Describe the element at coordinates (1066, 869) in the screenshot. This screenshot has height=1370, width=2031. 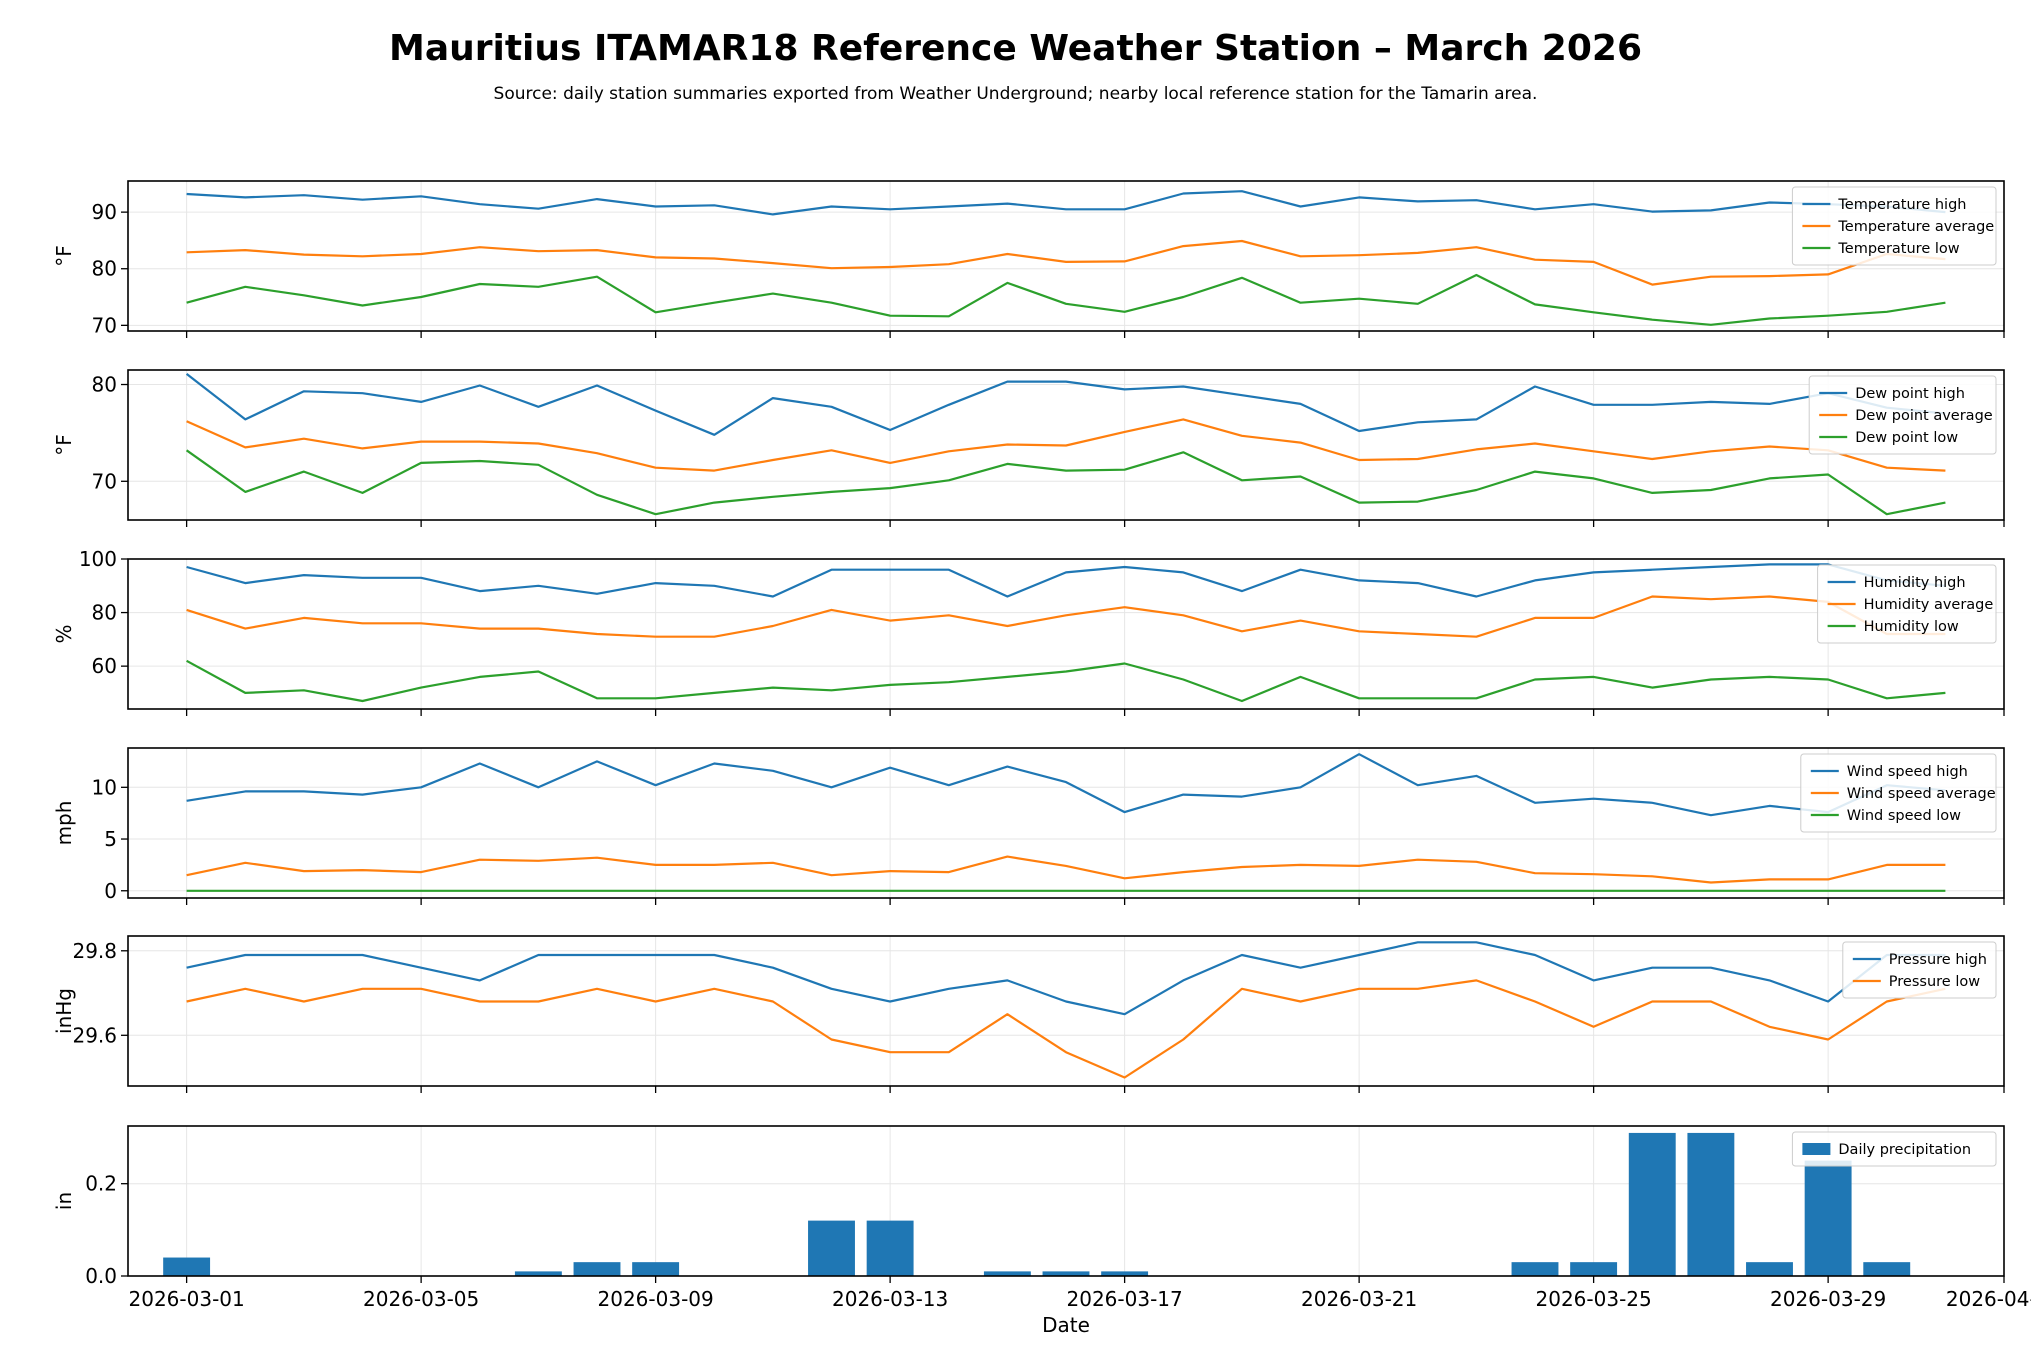
I see `series-line-wind-speed-average` at that location.